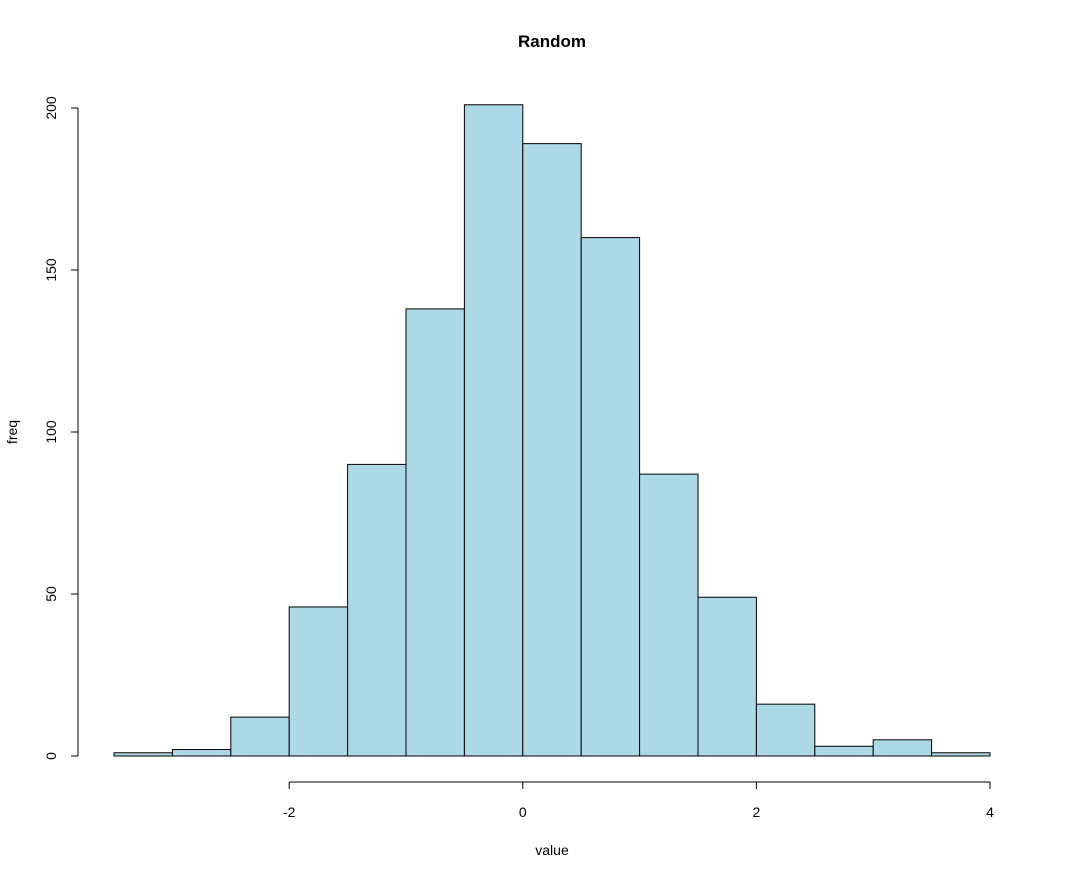 The height and width of the screenshot is (880, 1066). What do you see at coordinates (757, 812) in the screenshot?
I see `x-tick-label: 2` at bounding box center [757, 812].